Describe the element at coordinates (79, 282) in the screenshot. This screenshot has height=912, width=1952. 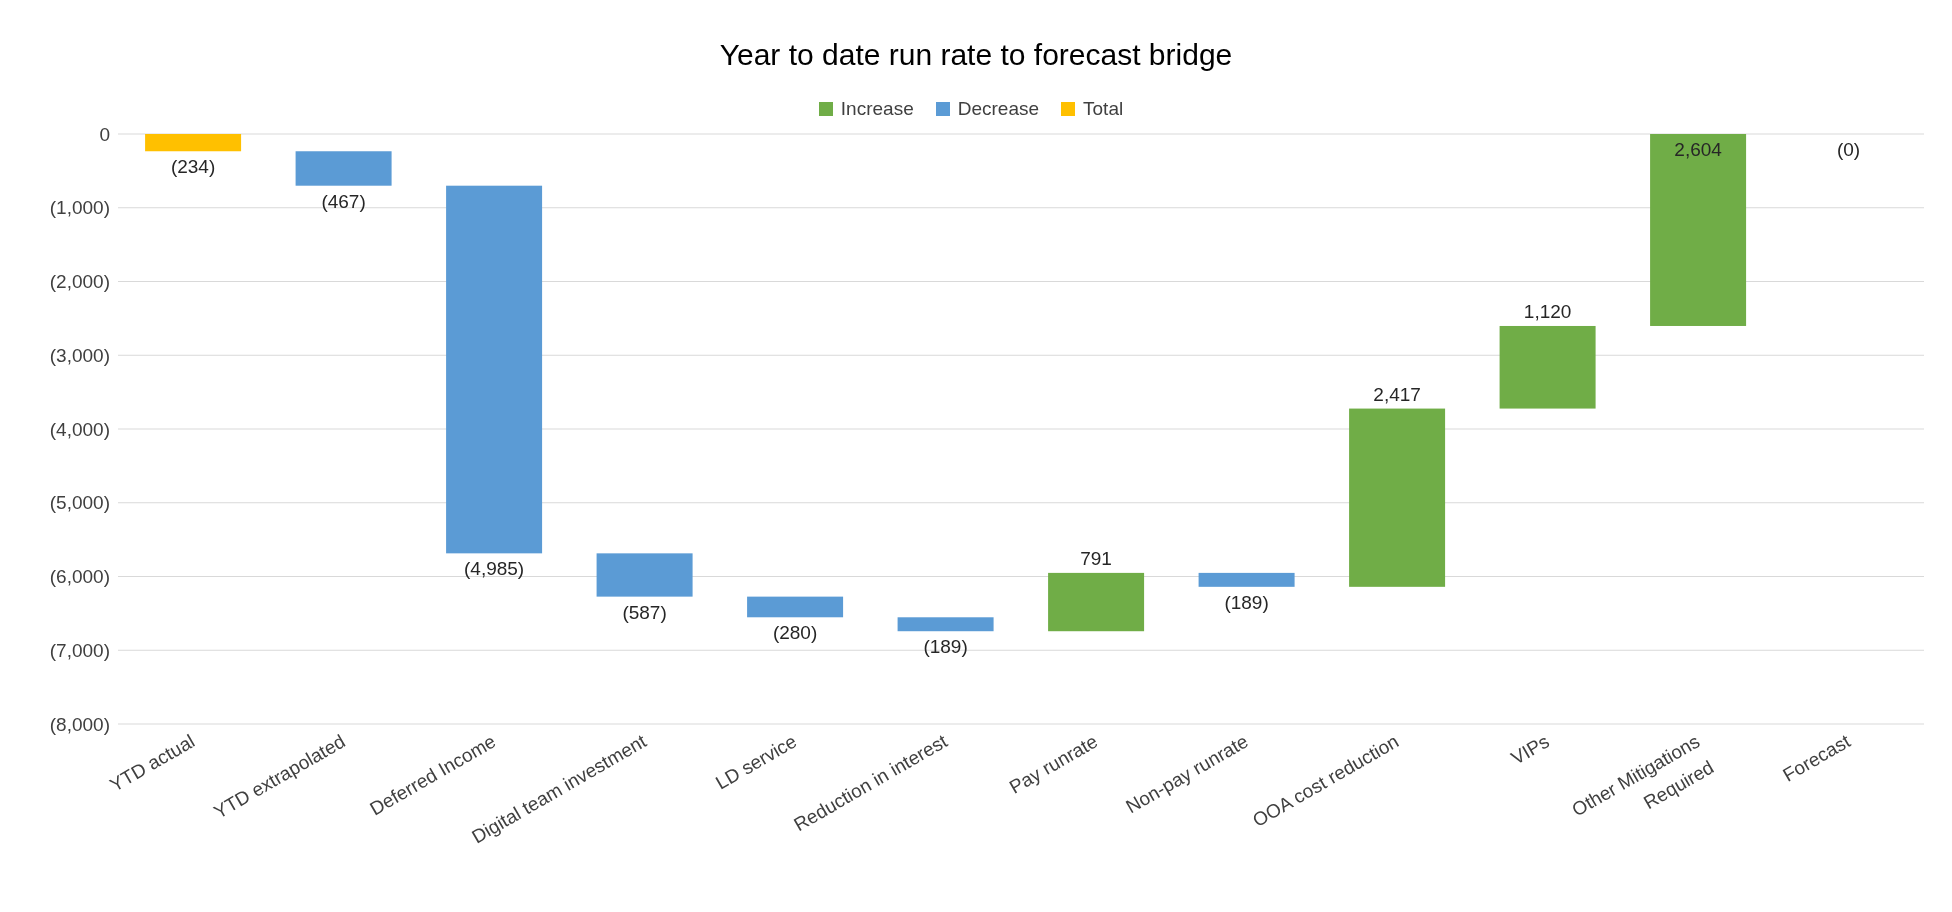
I see `y-tick-label: (2,000)` at that location.